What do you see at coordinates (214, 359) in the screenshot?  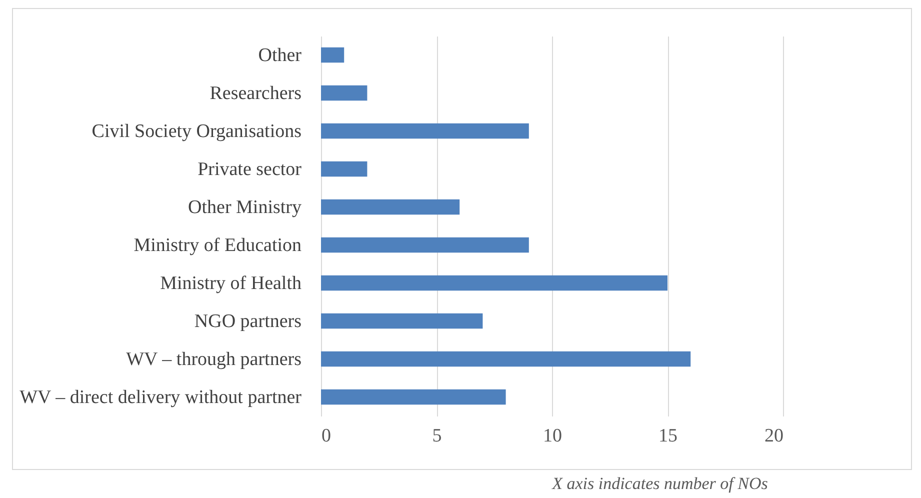 I see `y-tick-label: WV – through partners` at bounding box center [214, 359].